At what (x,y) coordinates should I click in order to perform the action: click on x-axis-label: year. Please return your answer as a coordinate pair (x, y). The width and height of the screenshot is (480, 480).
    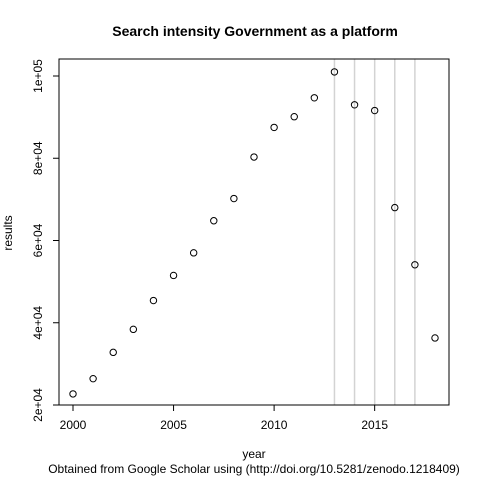
    Looking at the image, I should click on (253, 454).